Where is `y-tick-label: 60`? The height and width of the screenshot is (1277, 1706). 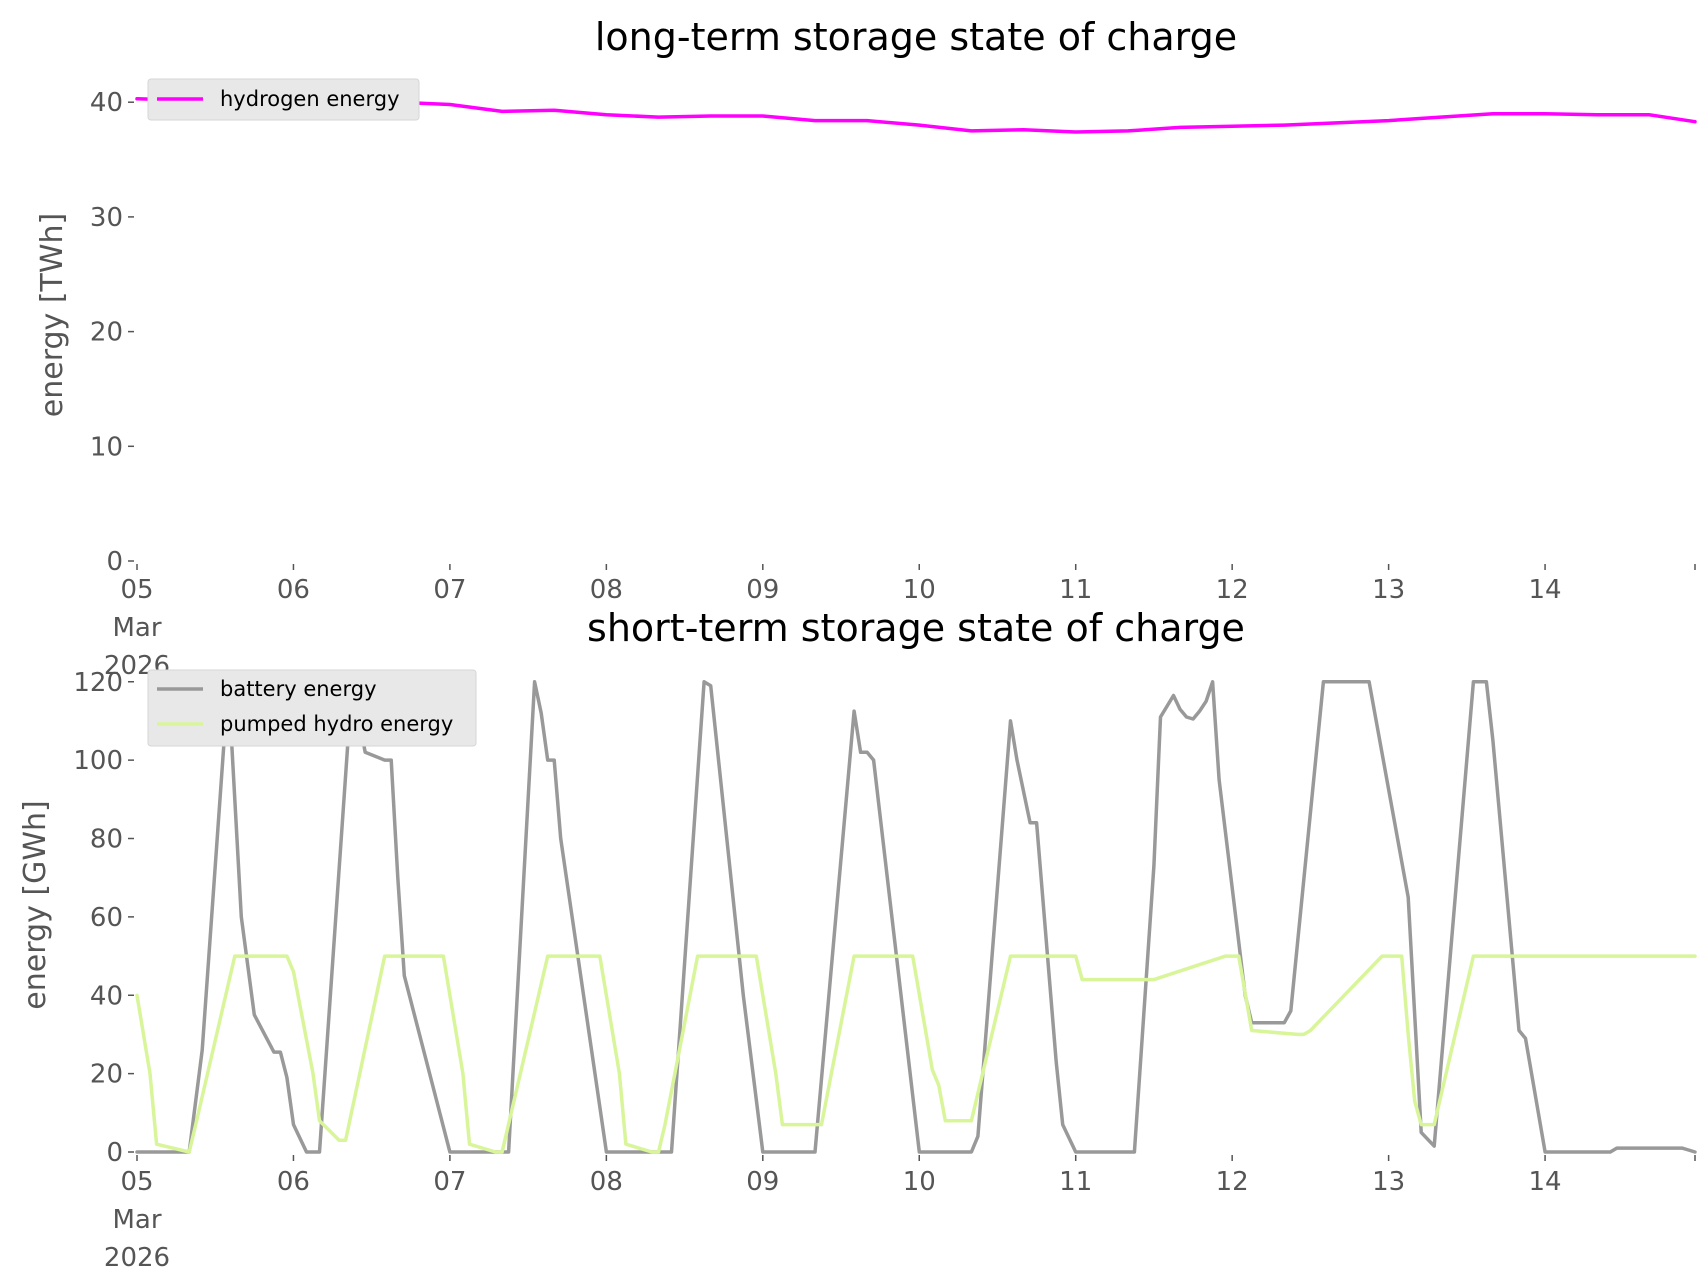
y-tick-label: 60 is located at coordinates (106, 918).